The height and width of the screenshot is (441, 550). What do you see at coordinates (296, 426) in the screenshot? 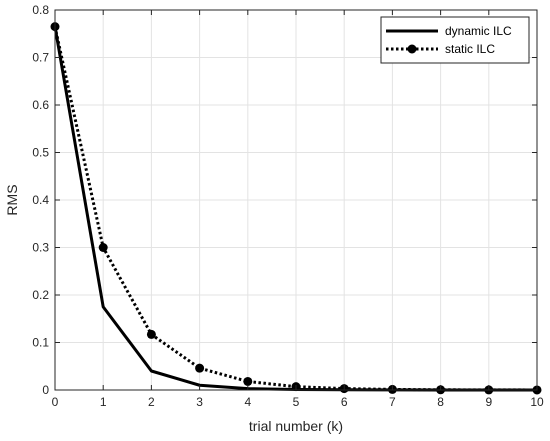
I see `x-axis-label: trial number (k)` at bounding box center [296, 426].